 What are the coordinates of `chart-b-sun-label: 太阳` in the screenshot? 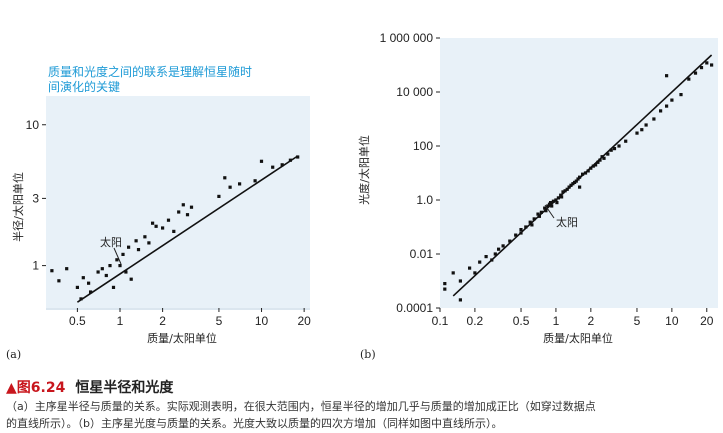 It's located at (567, 222).